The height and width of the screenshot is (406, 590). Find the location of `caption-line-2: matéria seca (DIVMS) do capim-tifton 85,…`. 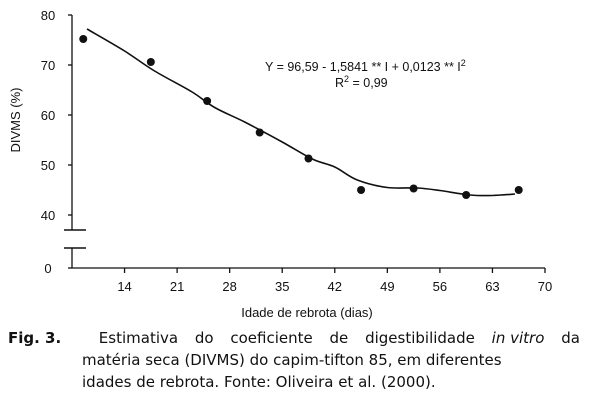

caption-line-2: matéria seca (DIVMS) do capim-tifton 85,… is located at coordinates (292, 360).